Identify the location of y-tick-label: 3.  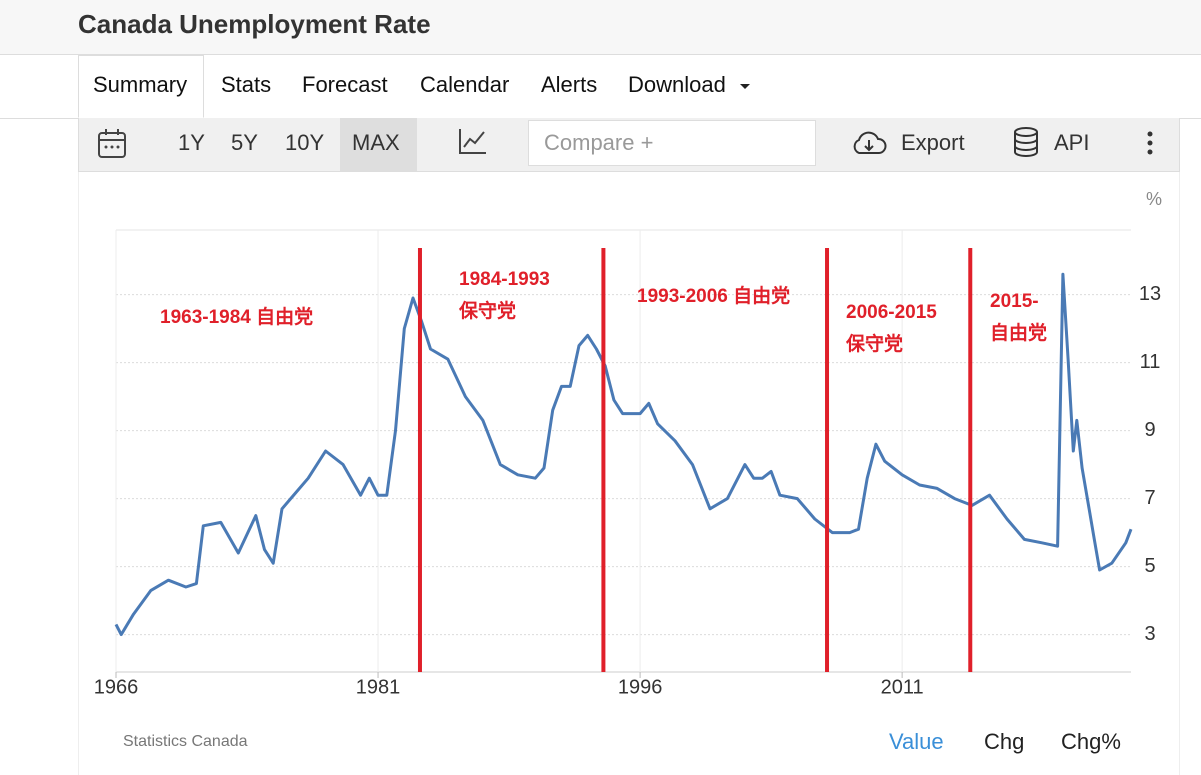
(1149, 634).